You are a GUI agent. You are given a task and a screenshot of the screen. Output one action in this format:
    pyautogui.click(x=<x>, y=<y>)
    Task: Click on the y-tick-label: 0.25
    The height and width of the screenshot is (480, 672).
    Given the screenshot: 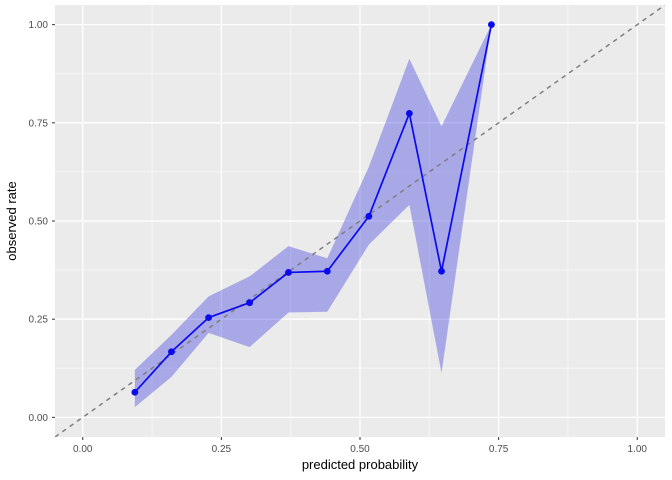 What is the action you would take?
    pyautogui.click(x=39, y=320)
    